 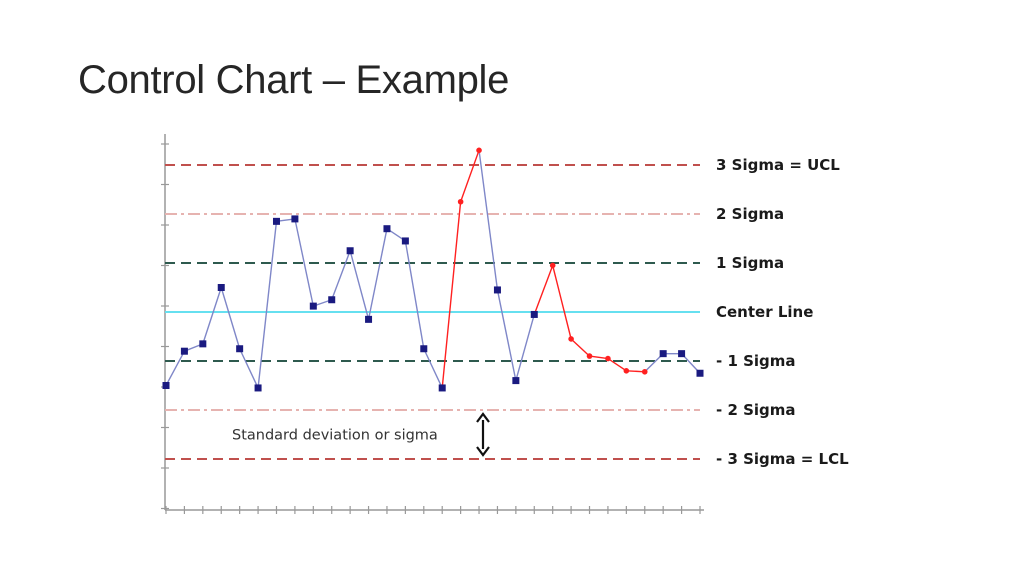 What do you see at coordinates (294, 80) in the screenshot?
I see `slide-title: Control Chart – Example` at bounding box center [294, 80].